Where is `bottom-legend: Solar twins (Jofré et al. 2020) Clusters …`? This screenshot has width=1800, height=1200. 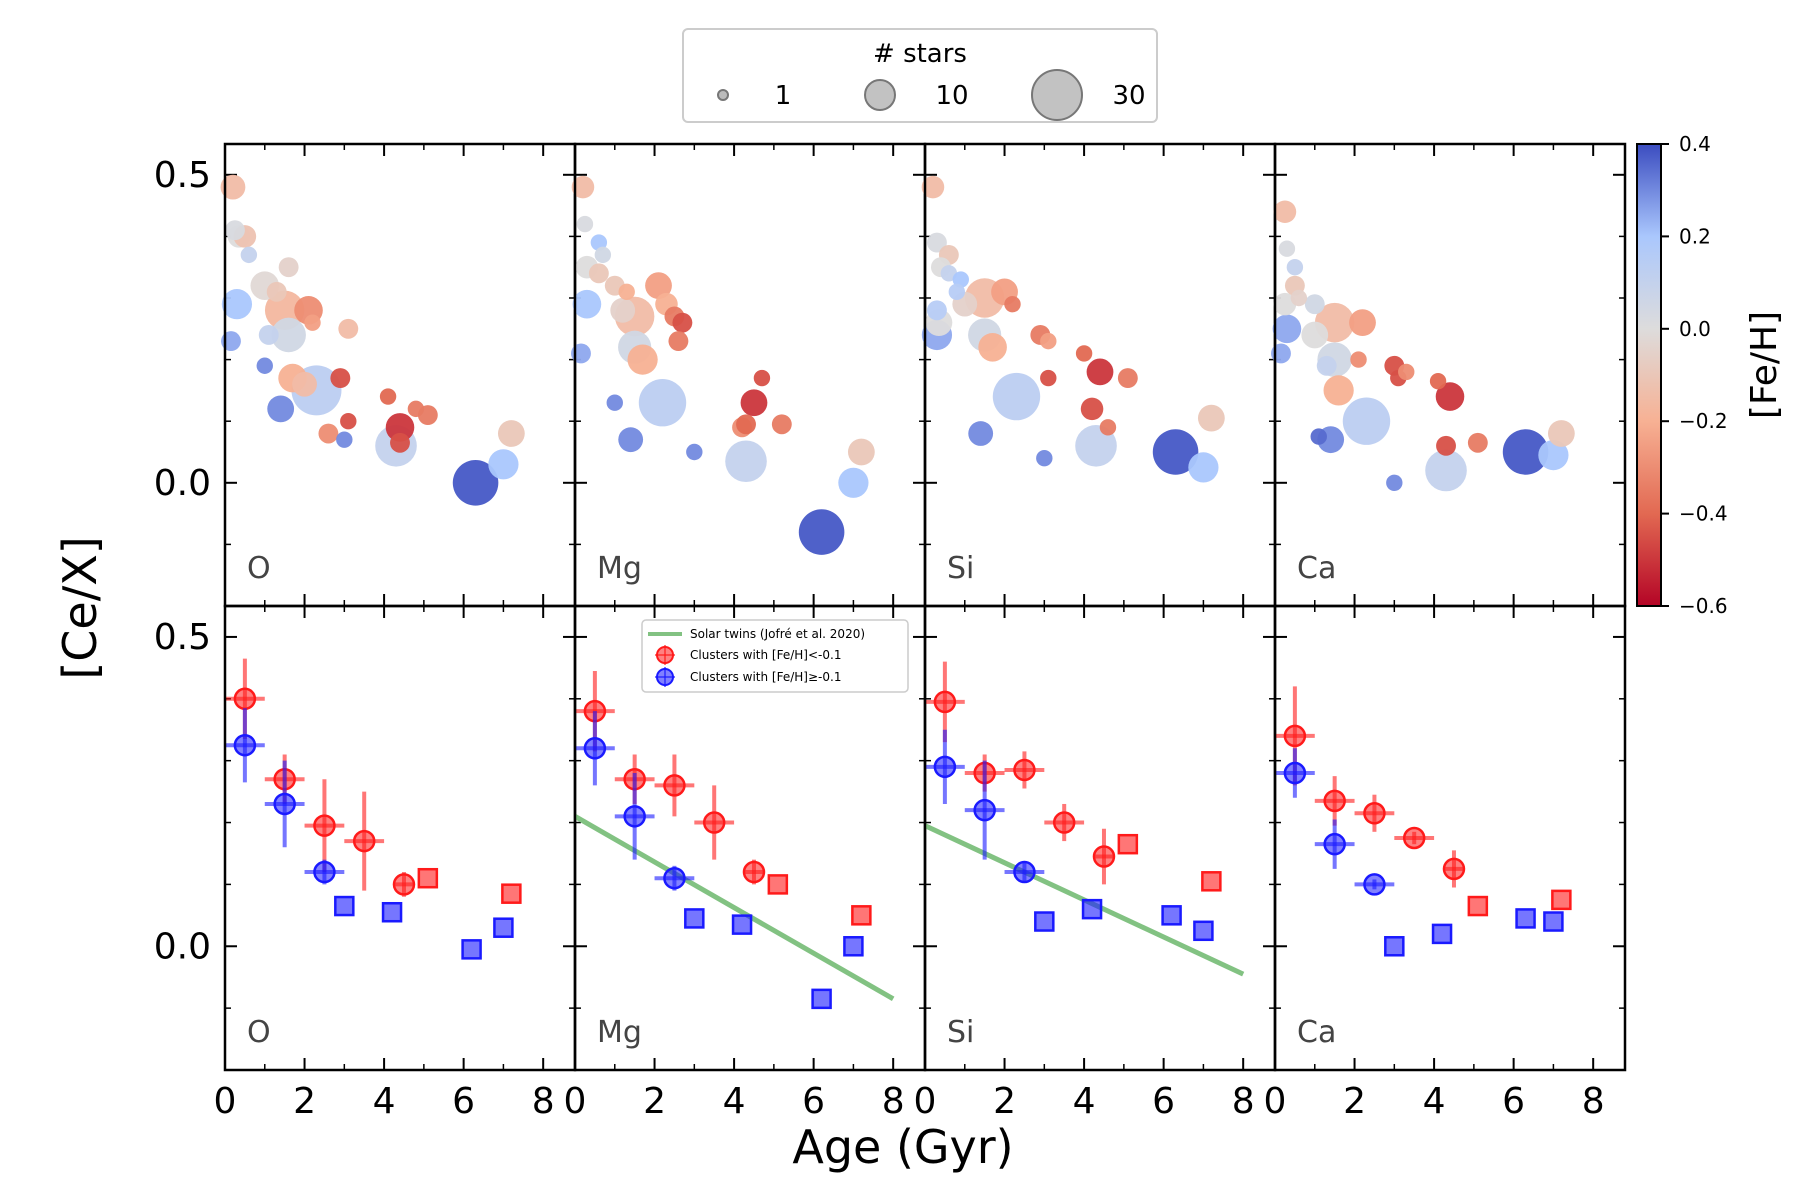
bottom-legend: Solar twins (Jofré et al. 2020) Clusters … is located at coordinates (775, 656).